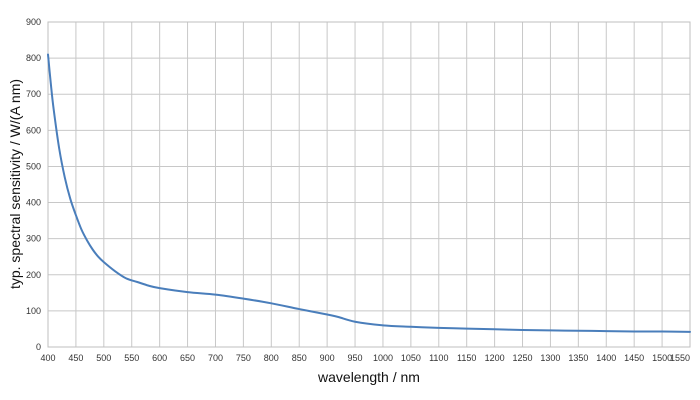 The image size is (700, 400). I want to click on x-tick-label: 1100, so click(438, 358).